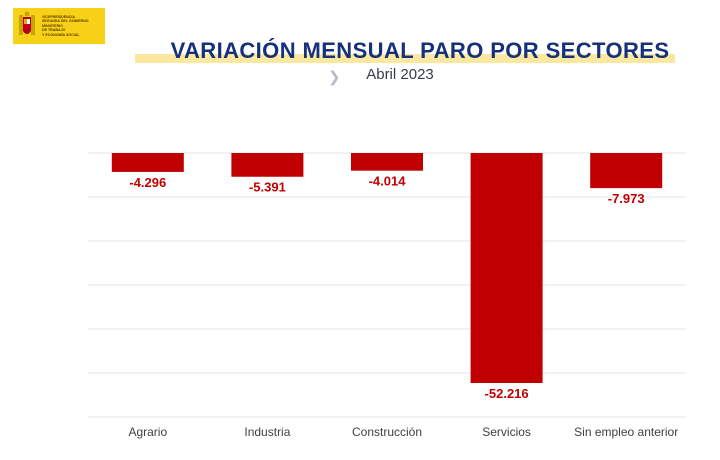 Image resolution: width=720 pixels, height=460 pixels. What do you see at coordinates (267, 165) in the screenshot?
I see `bar-industria` at bounding box center [267, 165].